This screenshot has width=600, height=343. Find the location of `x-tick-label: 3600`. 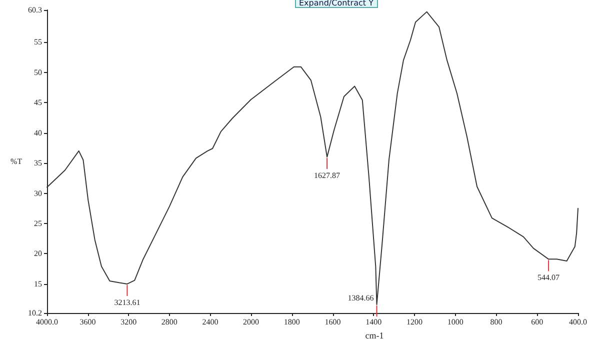

x-tick-label: 3600 is located at coordinates (88, 322).